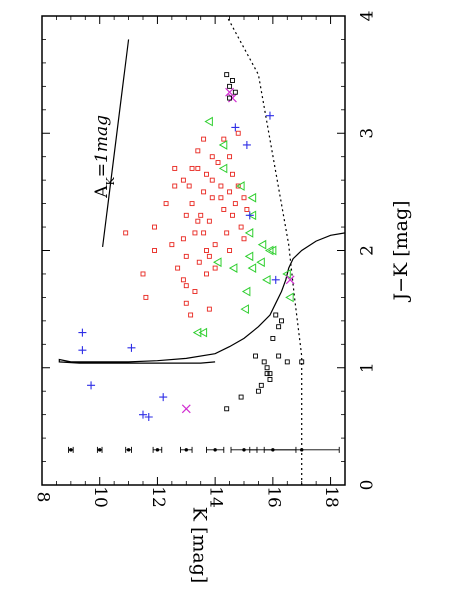 This screenshot has width=463, height=599. Describe the element at coordinates (43, 497) in the screenshot. I see `k-tick-label-0: 8` at that location.